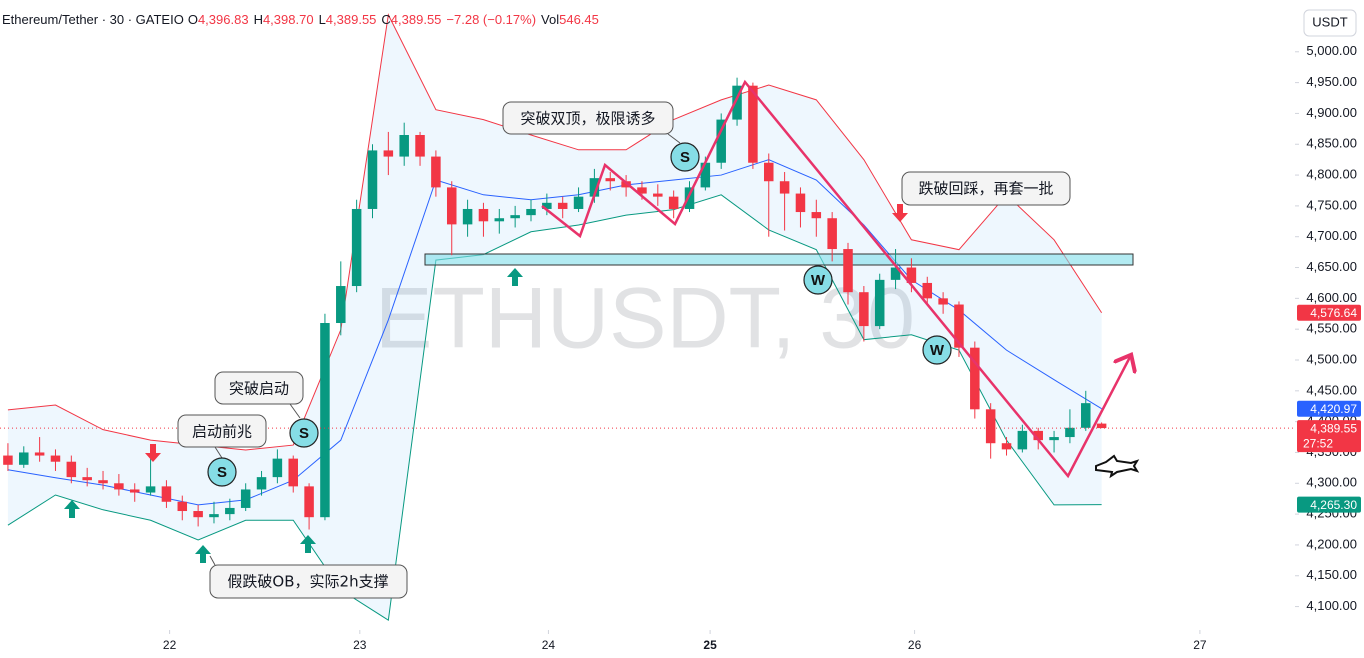 Image resolution: width=1364 pixels, height=658 pixels. What do you see at coordinates (1318, 443) in the screenshot?
I see `countdown: 27:52` at bounding box center [1318, 443].